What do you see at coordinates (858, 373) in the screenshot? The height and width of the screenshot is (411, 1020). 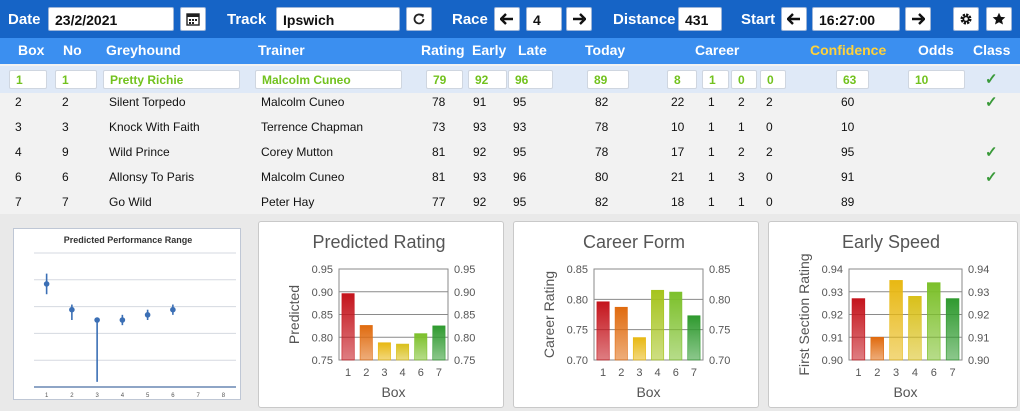 I see `x-tick: 1` at bounding box center [858, 373].